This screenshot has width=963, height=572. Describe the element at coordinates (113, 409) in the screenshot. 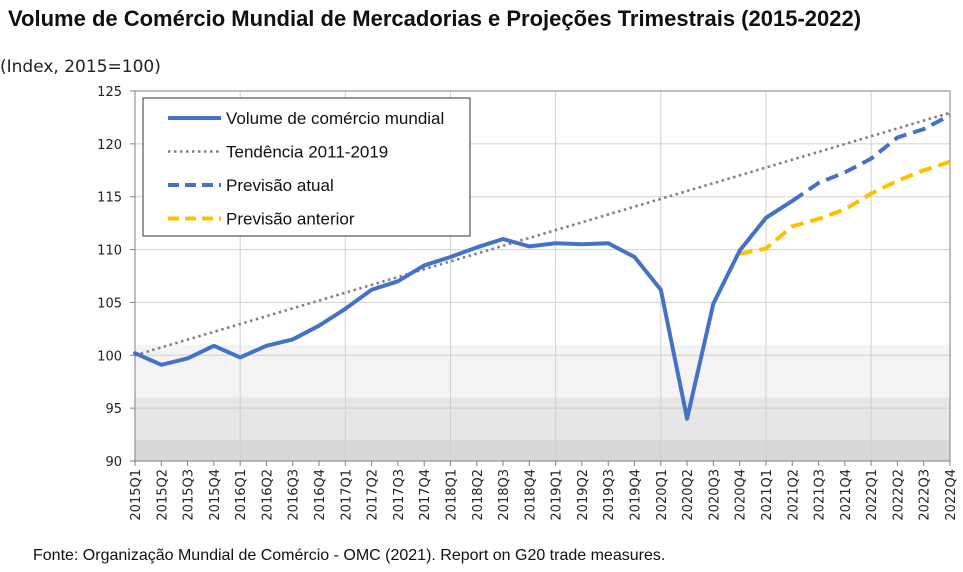

I see `y-tick-label: 95` at that location.